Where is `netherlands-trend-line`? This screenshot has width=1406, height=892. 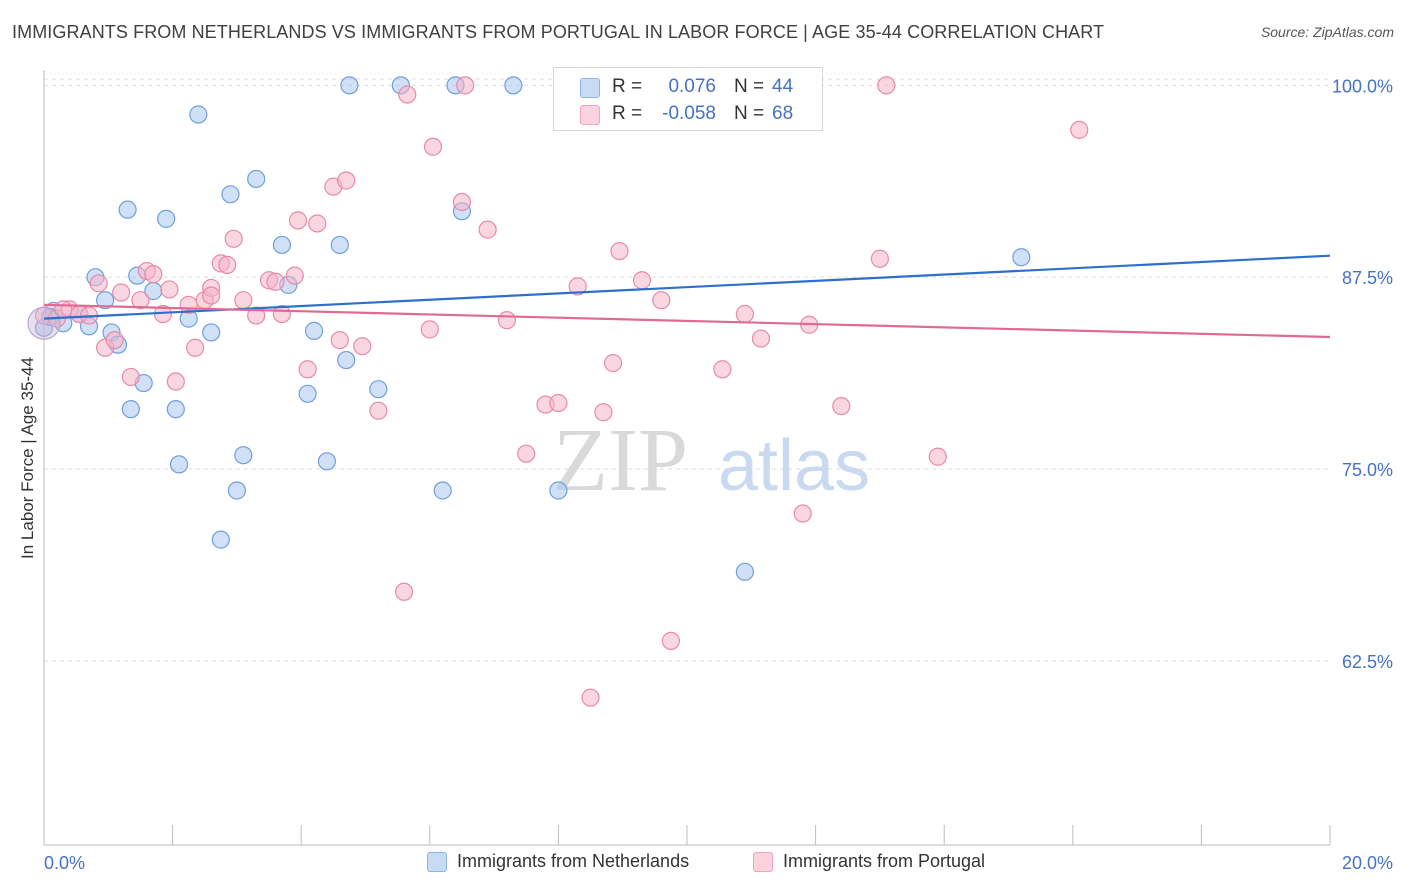
netherlands-trend-line is located at coordinates (687, 287).